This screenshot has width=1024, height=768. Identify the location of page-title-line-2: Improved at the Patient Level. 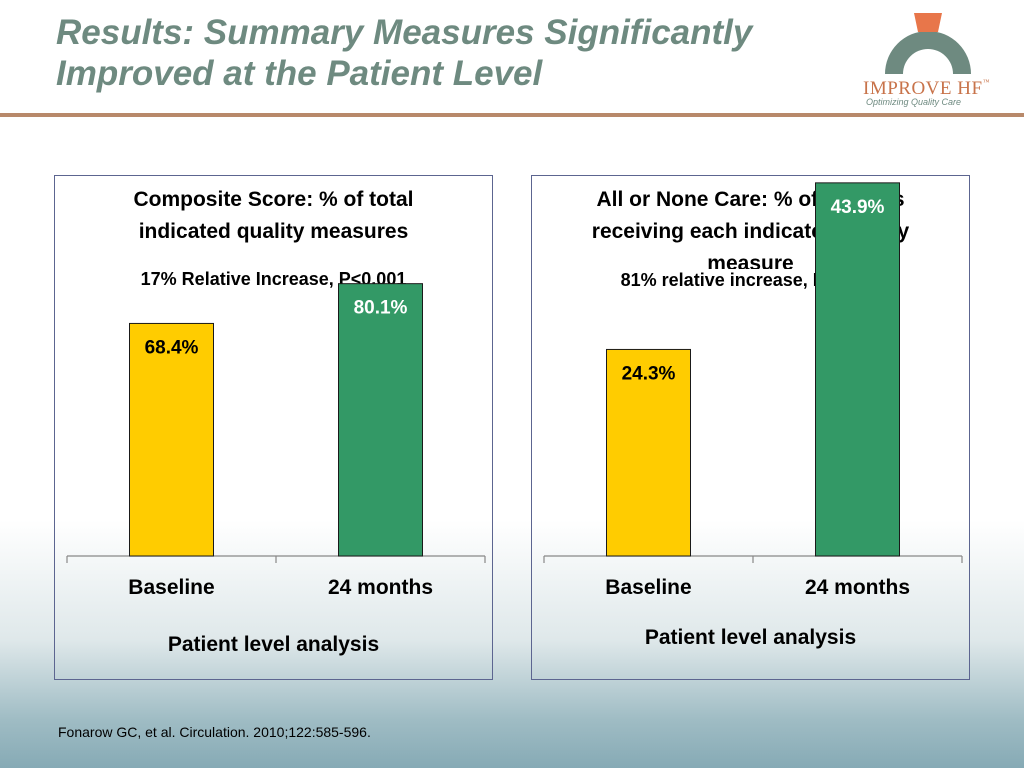
(299, 73).